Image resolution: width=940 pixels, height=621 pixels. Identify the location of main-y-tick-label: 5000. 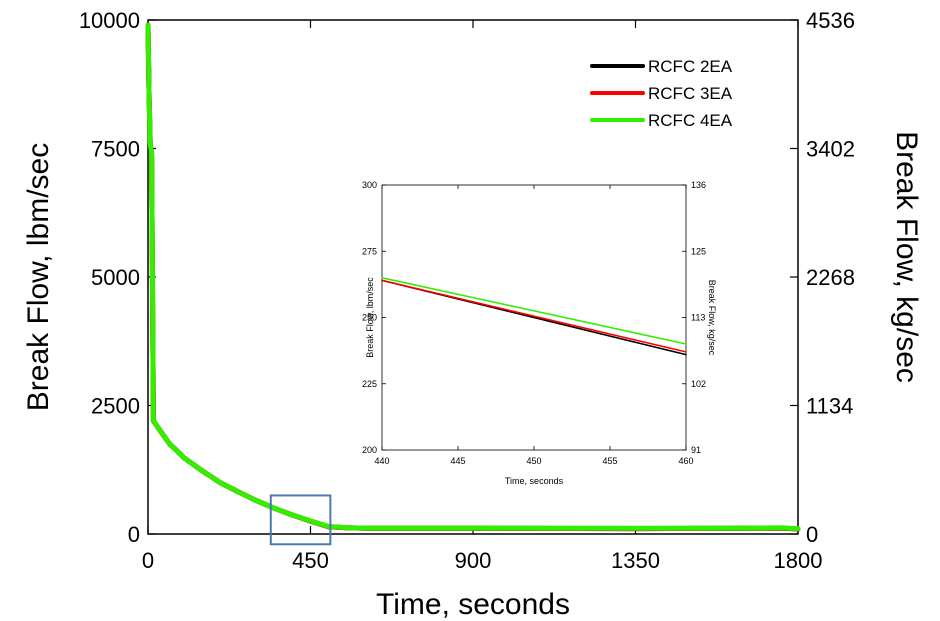
(115, 277).